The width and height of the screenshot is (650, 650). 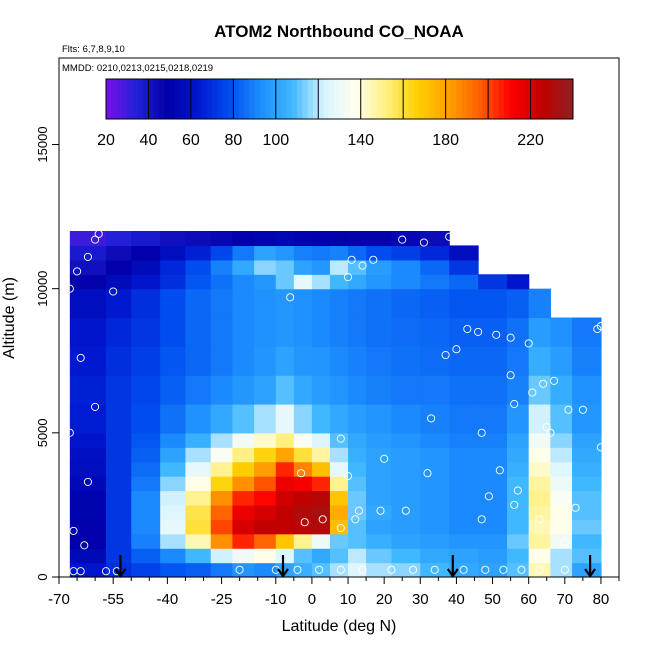 What do you see at coordinates (384, 599) in the screenshot?
I see `x-tick-label: 20` at bounding box center [384, 599].